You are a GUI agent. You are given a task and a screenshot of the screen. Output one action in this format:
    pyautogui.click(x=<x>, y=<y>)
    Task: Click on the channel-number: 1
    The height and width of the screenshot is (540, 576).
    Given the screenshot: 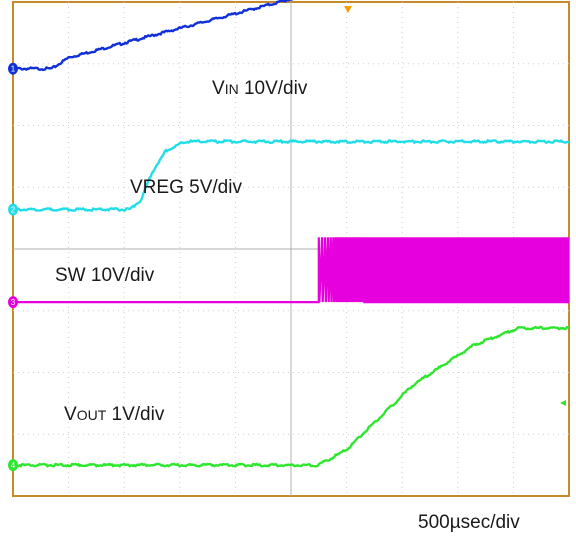 What is the action you would take?
    pyautogui.click(x=13, y=69)
    